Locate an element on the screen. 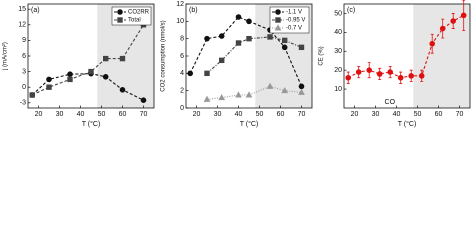 This screenshot has height=240, width=474. legend-label: -0.95 V is located at coordinates (295, 21).